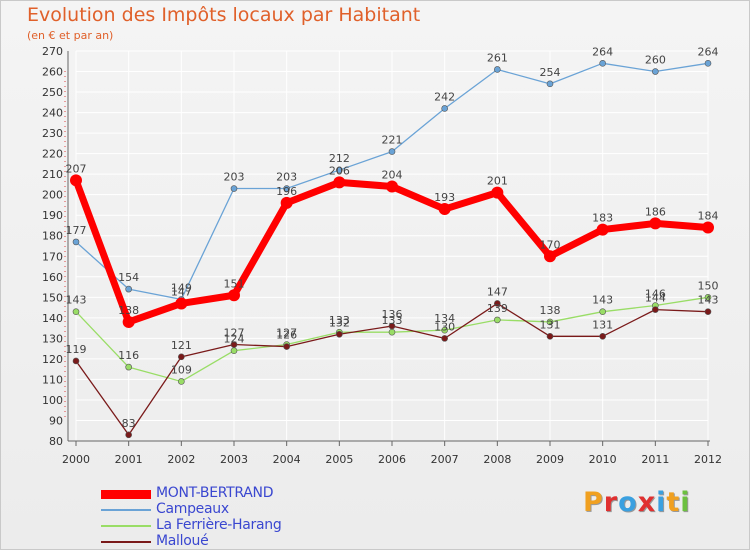 The width and height of the screenshot is (750, 550). I want to click on logo-letter: P, so click(593, 502).